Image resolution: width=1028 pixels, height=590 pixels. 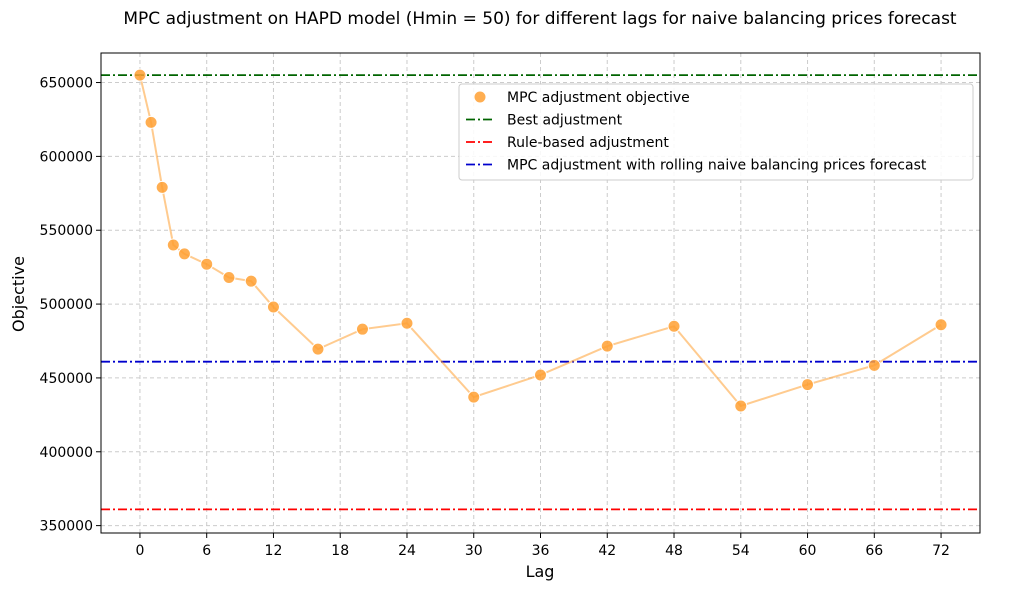 What do you see at coordinates (66, 453) in the screenshot?
I see `y-tick-label: 400000` at bounding box center [66, 453].